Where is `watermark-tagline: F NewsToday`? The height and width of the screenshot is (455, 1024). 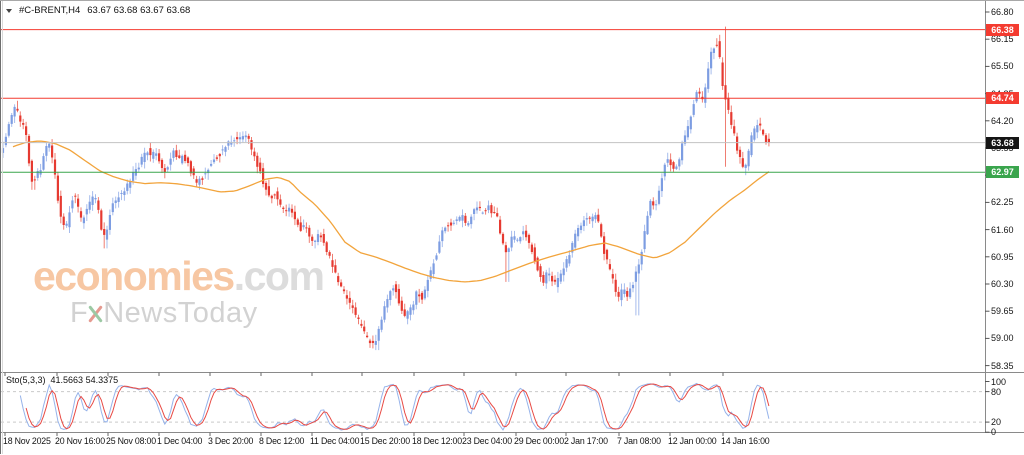 watermark-tagline: F NewsToday is located at coordinates (196, 313).